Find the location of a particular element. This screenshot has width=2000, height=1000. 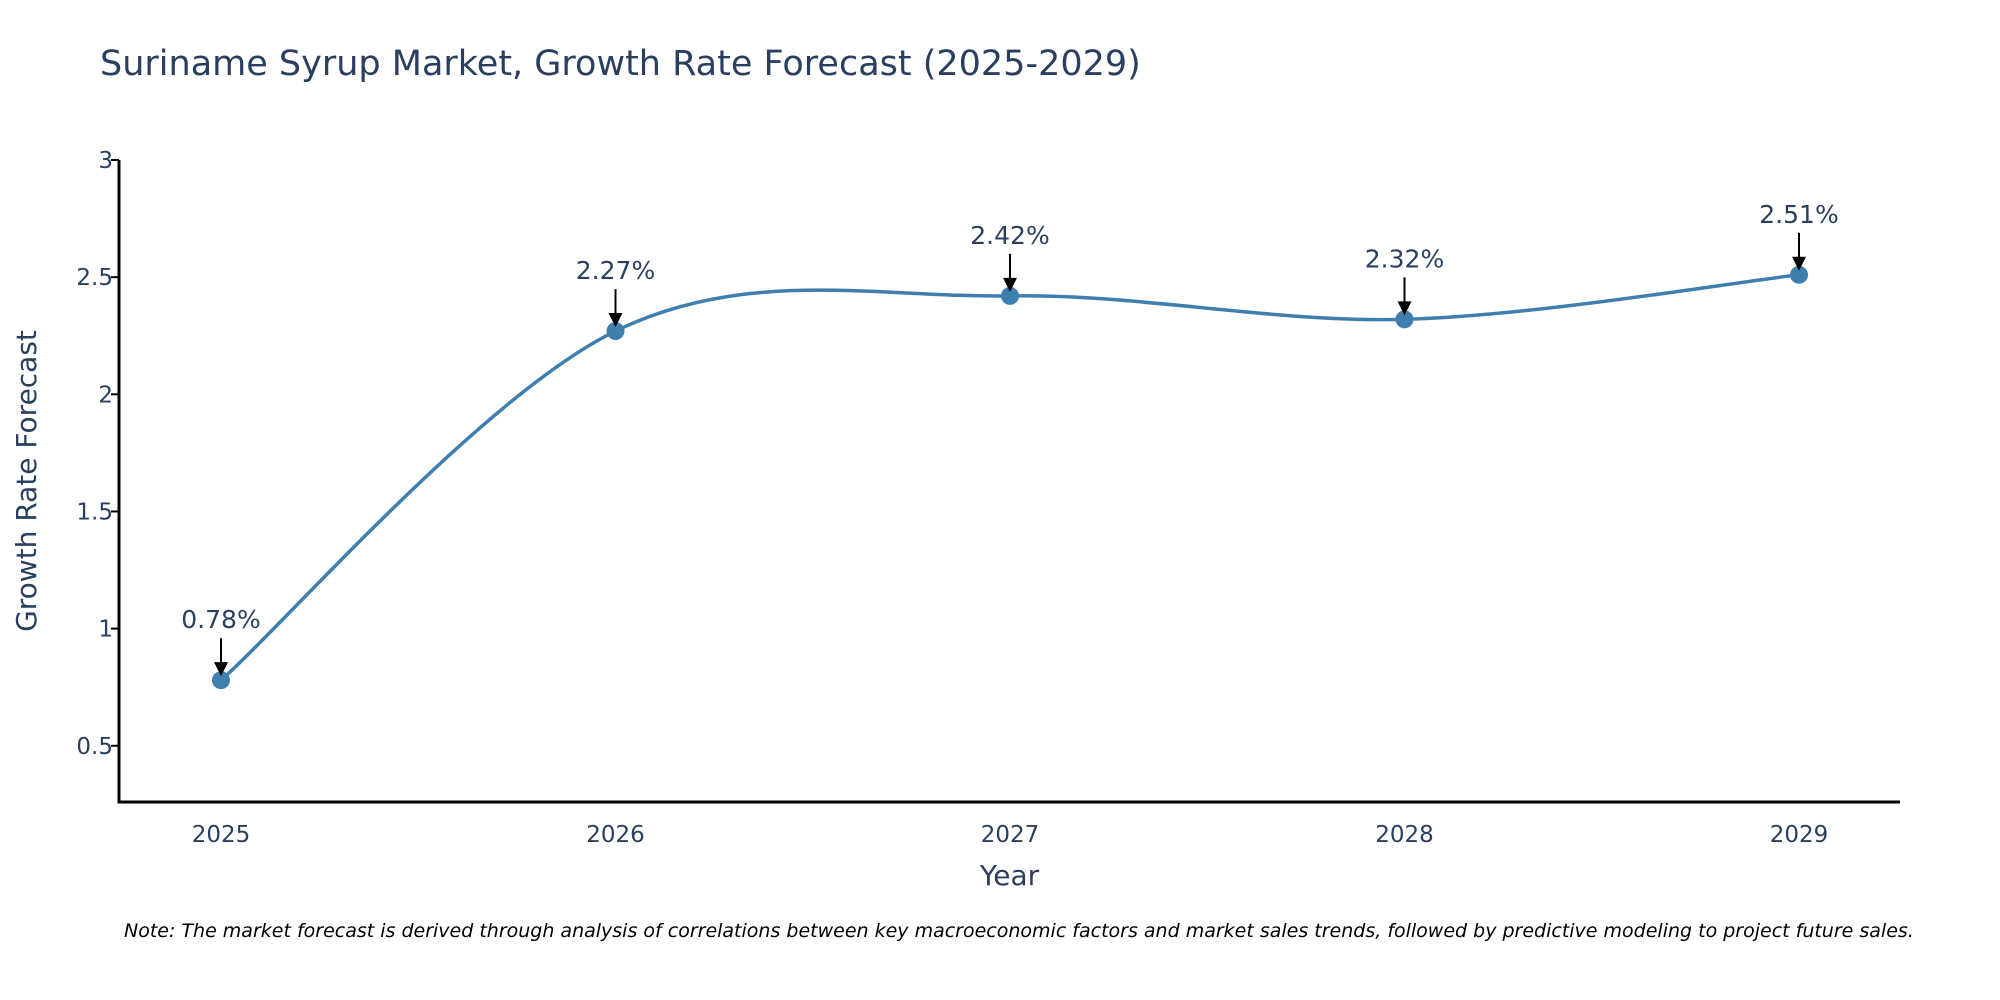

data-label: 2.51% is located at coordinates (1798, 214).